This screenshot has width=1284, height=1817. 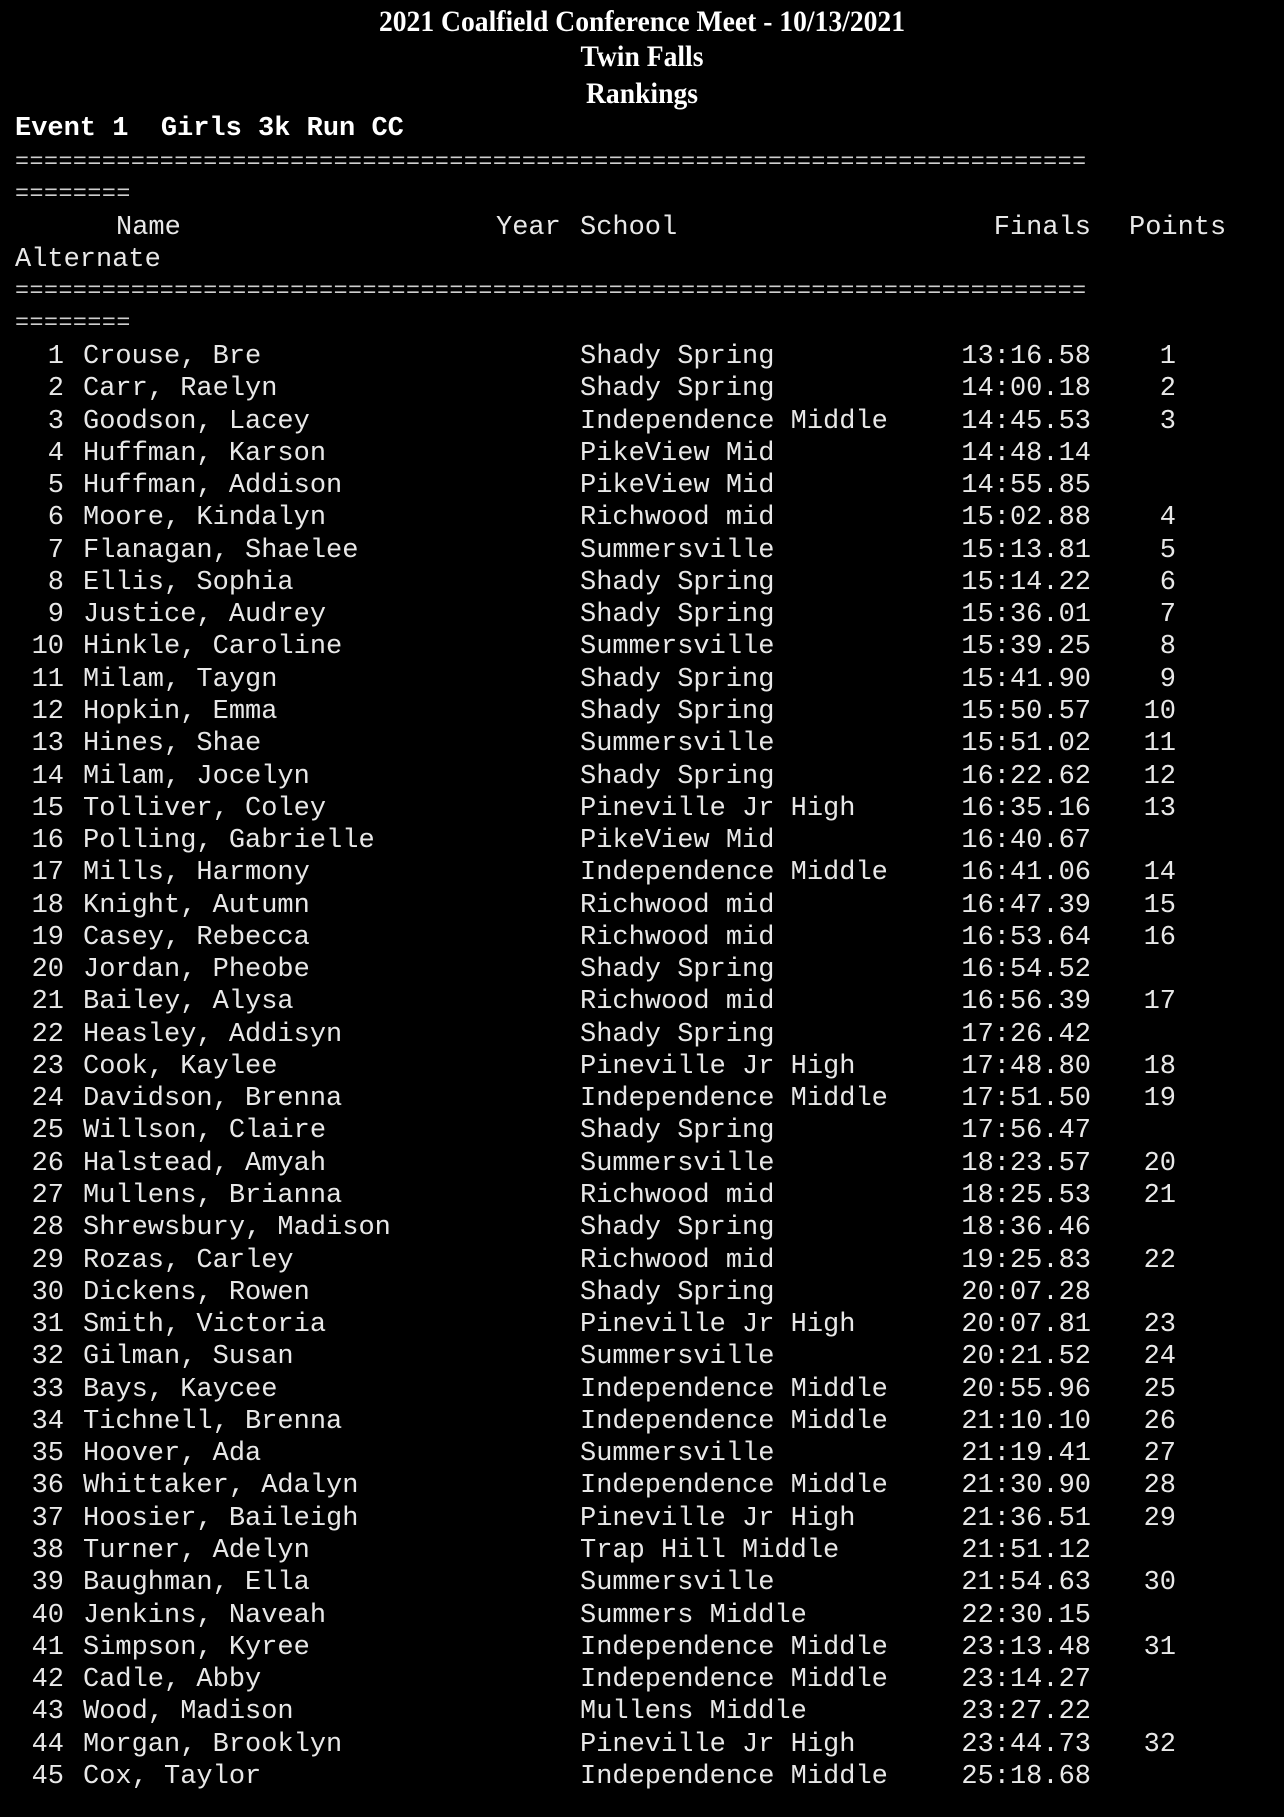 What do you see at coordinates (180, 1066) in the screenshot?
I see `athlete-name: Cook, Kaylee` at bounding box center [180, 1066].